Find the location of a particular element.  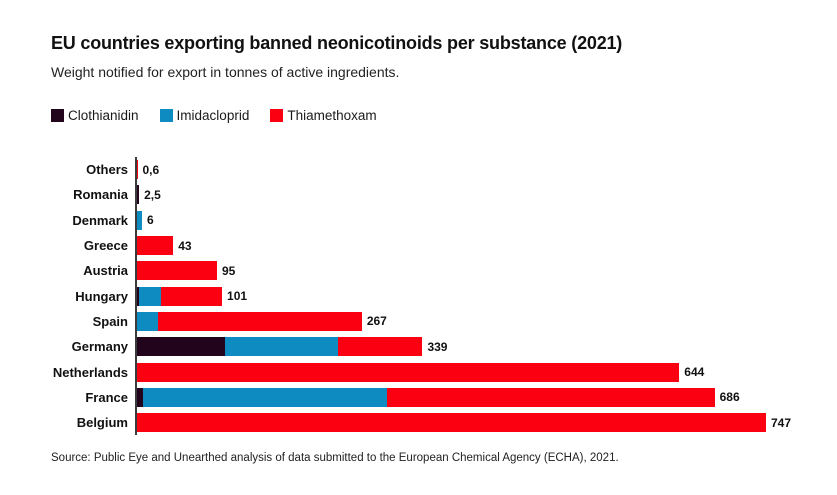

stacked-bar: 43 is located at coordinates (163, 246).